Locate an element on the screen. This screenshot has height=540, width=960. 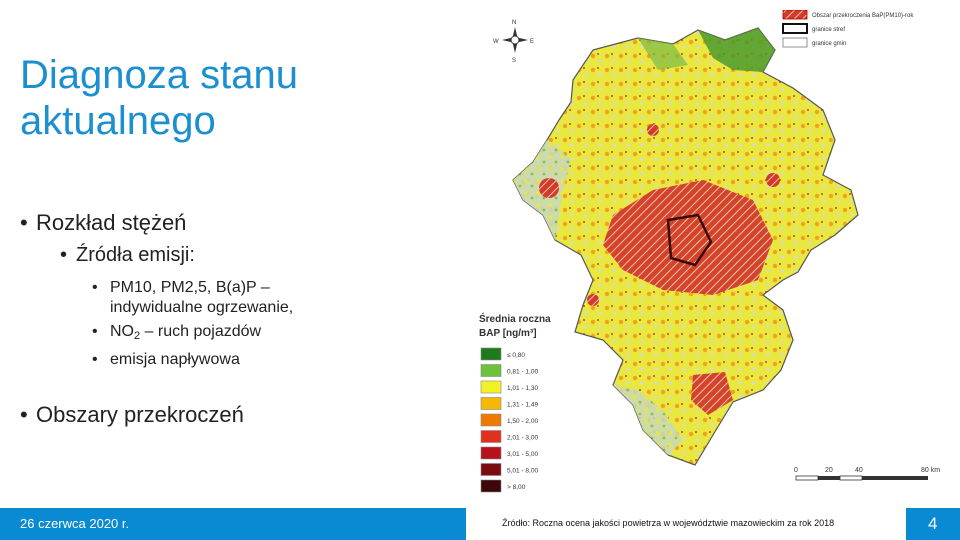
warsaw-zone is located at coordinates (689, 240).